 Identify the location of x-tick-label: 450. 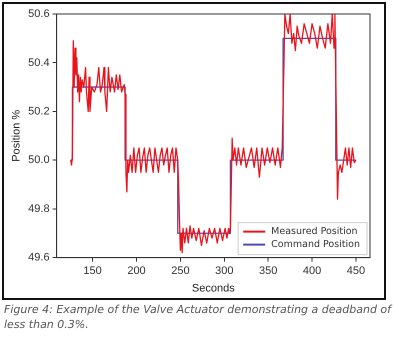
(356, 271).